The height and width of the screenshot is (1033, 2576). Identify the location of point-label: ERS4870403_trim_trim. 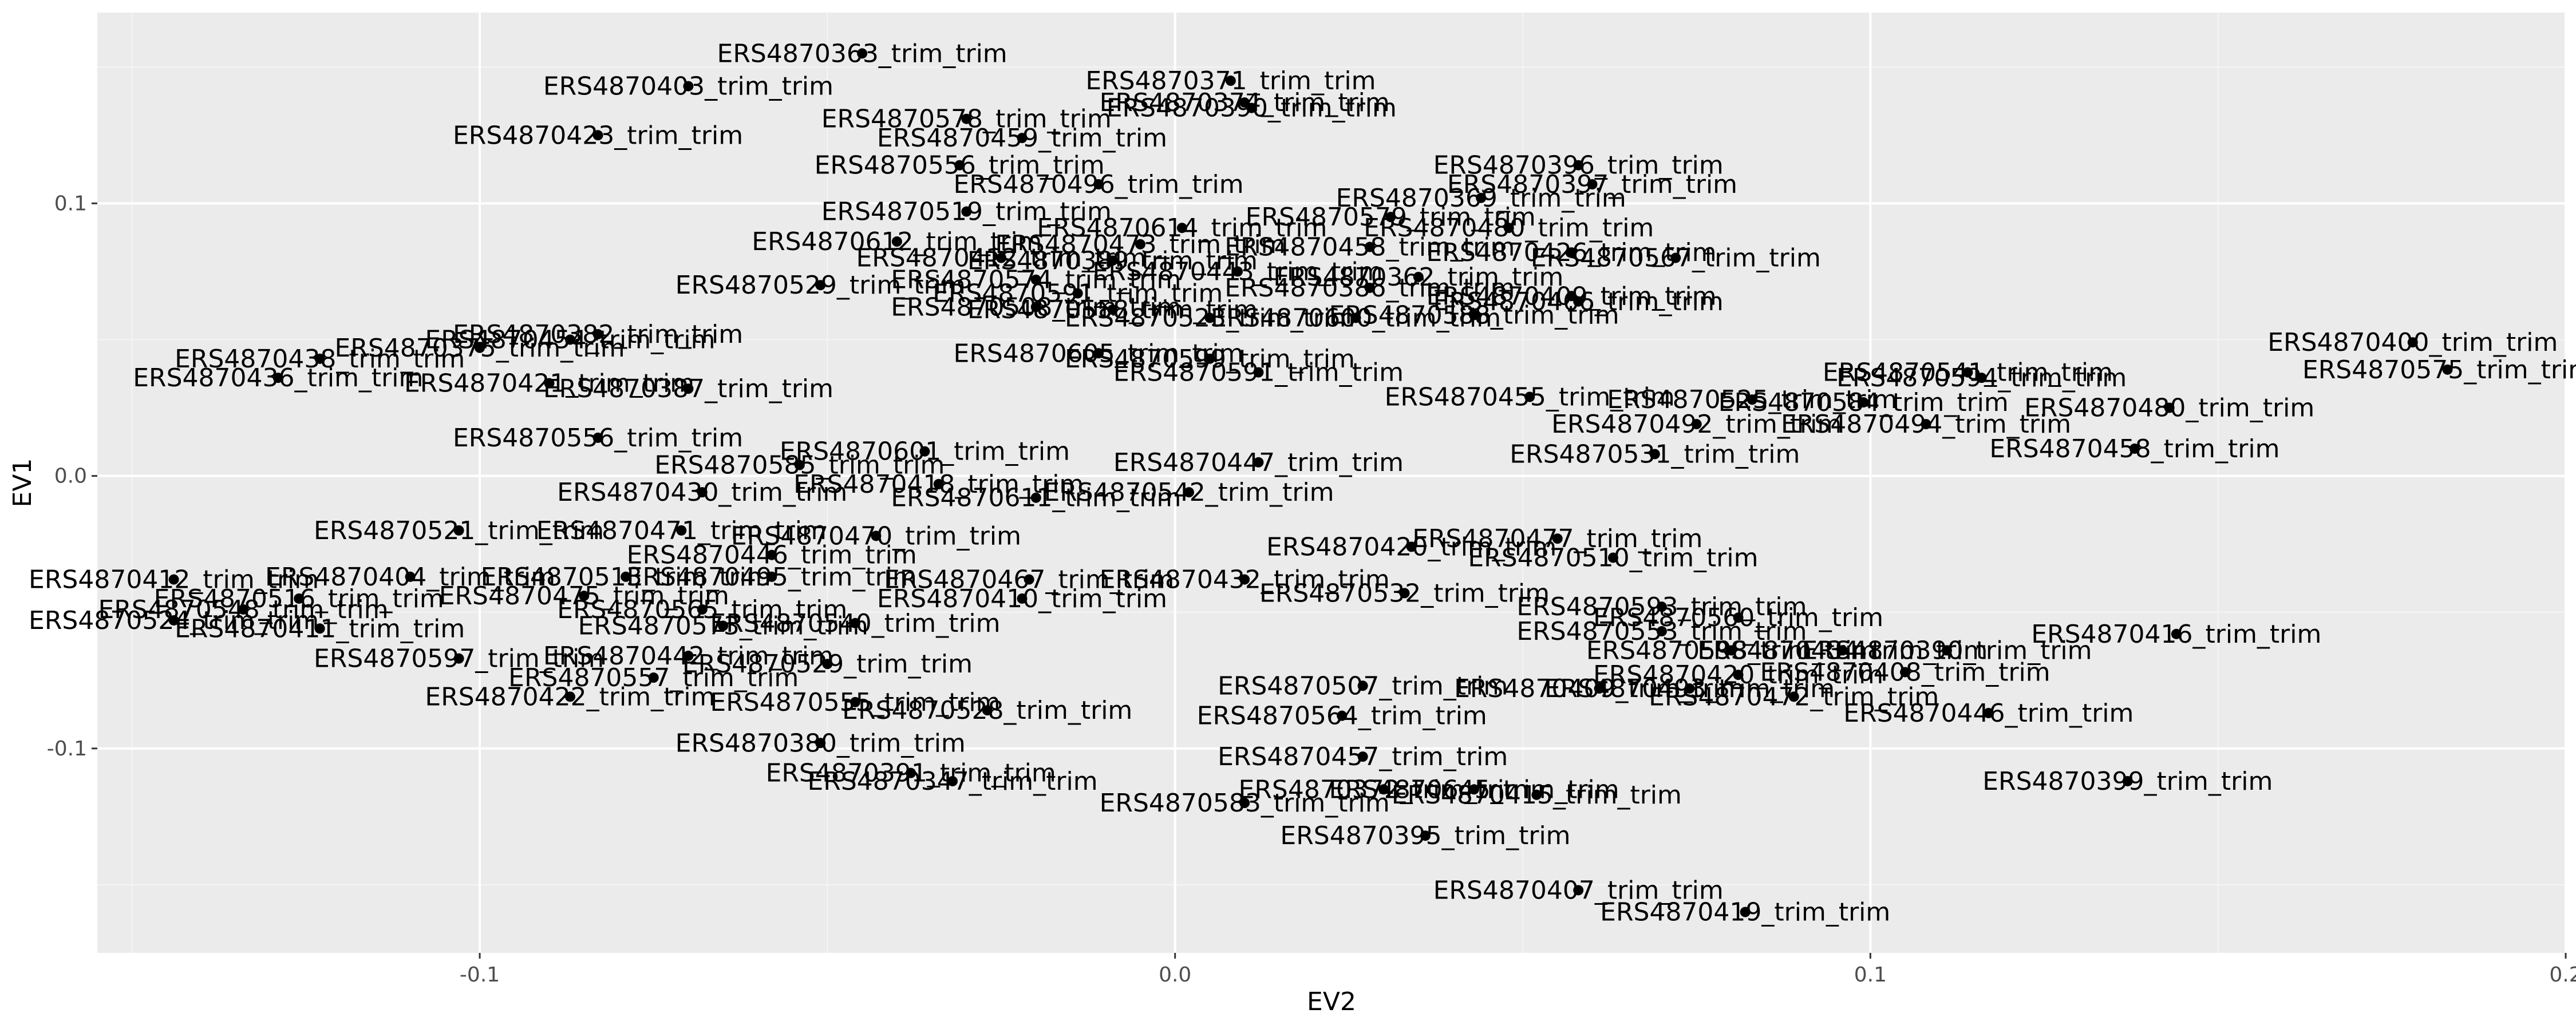
(688, 86).